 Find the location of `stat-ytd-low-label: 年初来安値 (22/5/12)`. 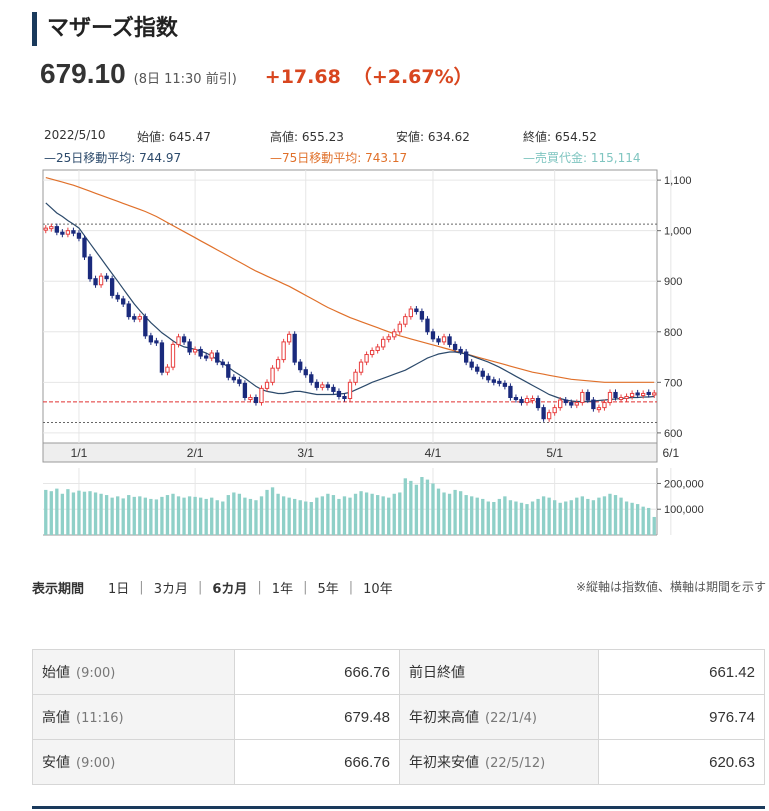

stat-ytd-low-label: 年初来安値 (22/5/12) is located at coordinates (499, 762).